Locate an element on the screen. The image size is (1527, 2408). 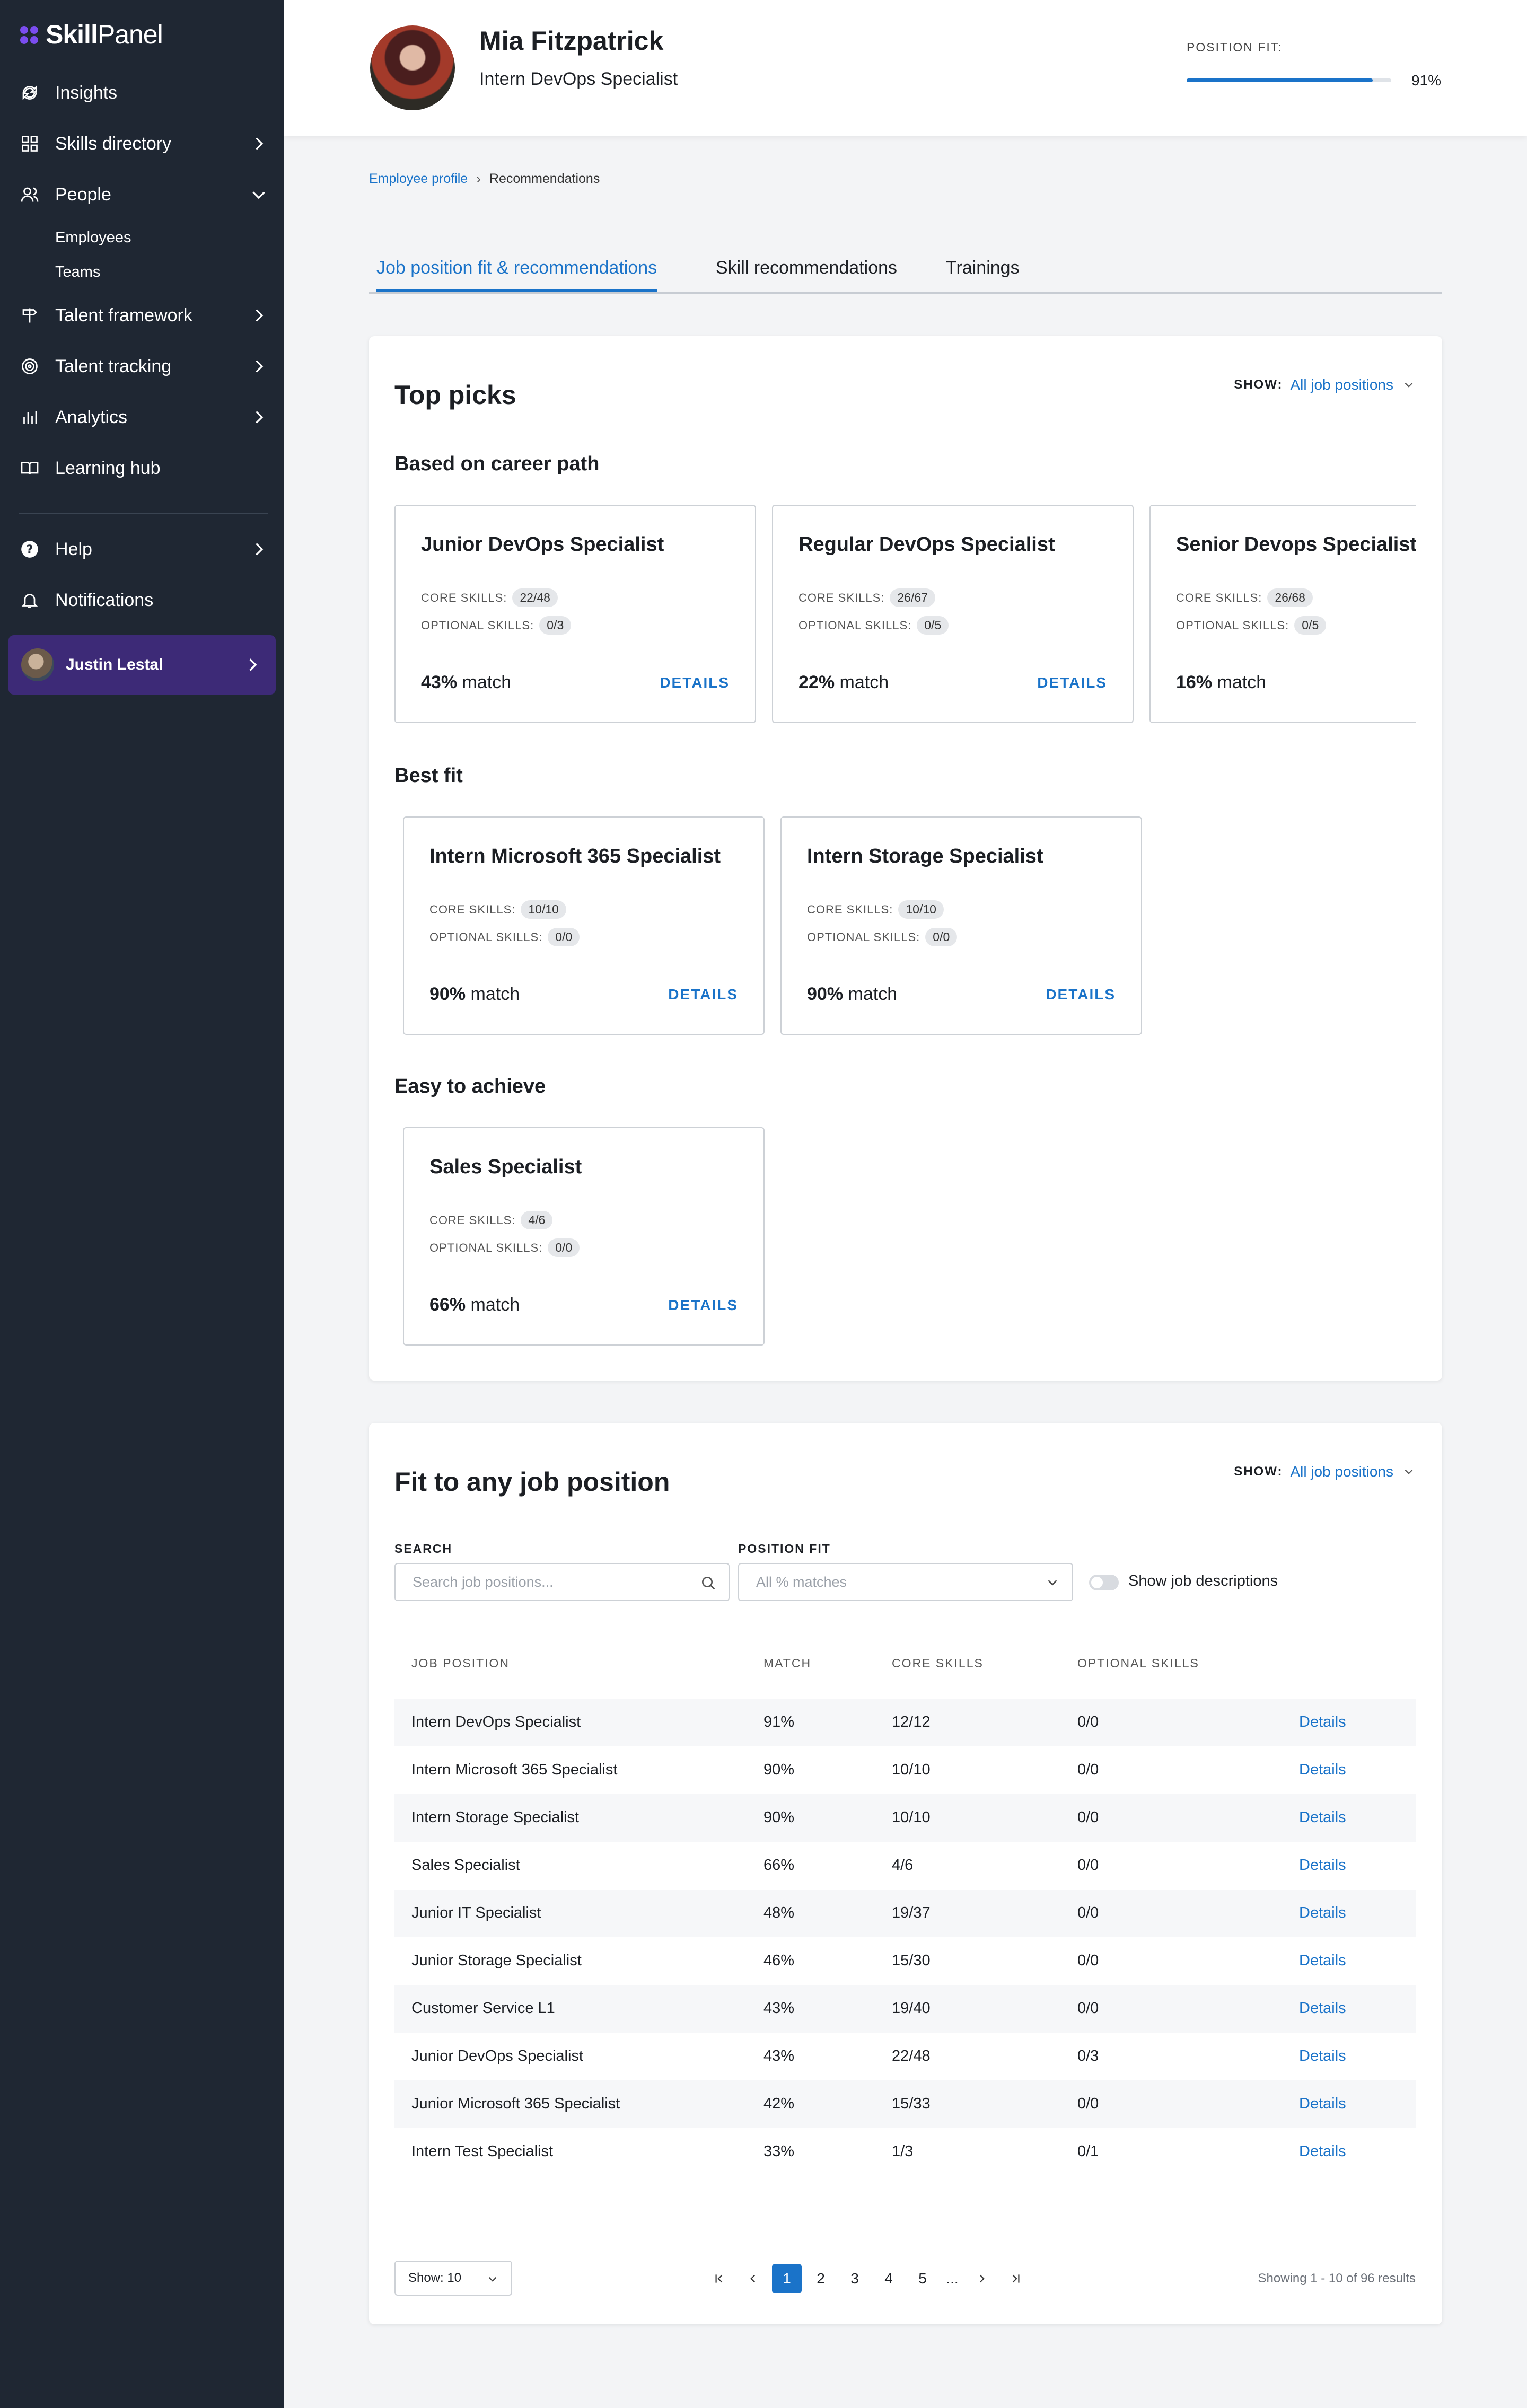
position-fit-select-value: All % matches is located at coordinates (801, 1582).